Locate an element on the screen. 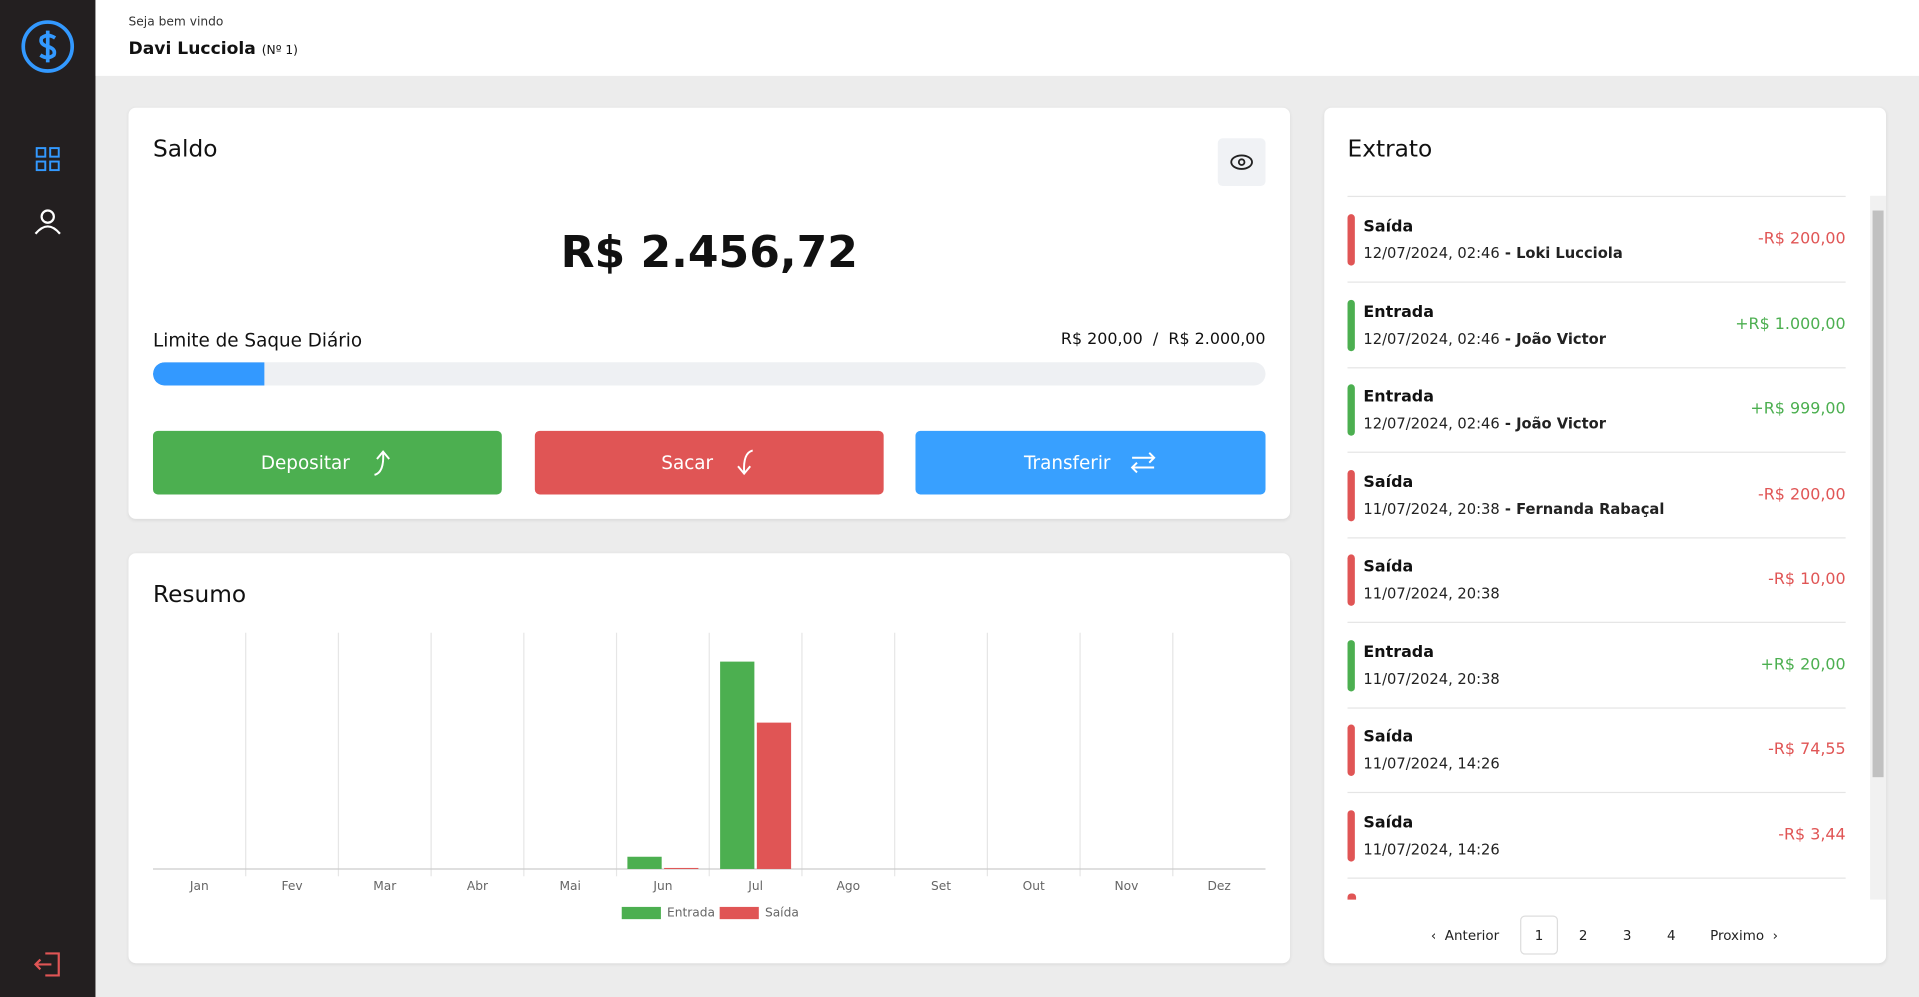 The height and width of the screenshot is (997, 1919). item-details: 12/07/2024, 02:46Loki Lucciola is located at coordinates (1492, 253).